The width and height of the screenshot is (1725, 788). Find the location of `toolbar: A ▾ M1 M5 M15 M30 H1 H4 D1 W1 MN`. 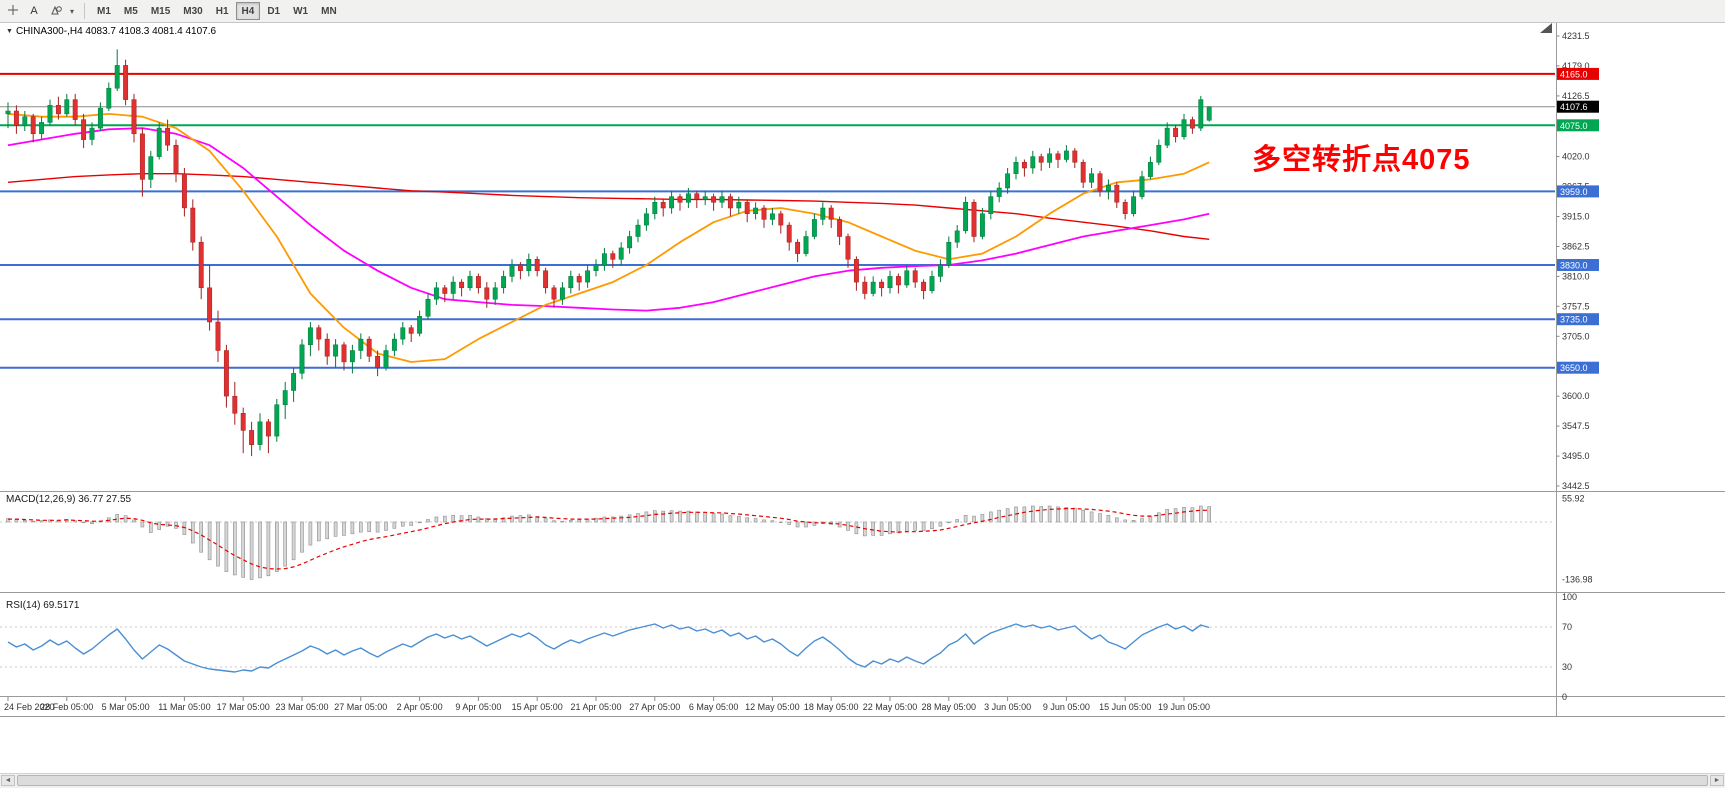

toolbar: A ▾ M1 M5 M15 M30 H1 H4 D1 W1 MN is located at coordinates (862, 11).